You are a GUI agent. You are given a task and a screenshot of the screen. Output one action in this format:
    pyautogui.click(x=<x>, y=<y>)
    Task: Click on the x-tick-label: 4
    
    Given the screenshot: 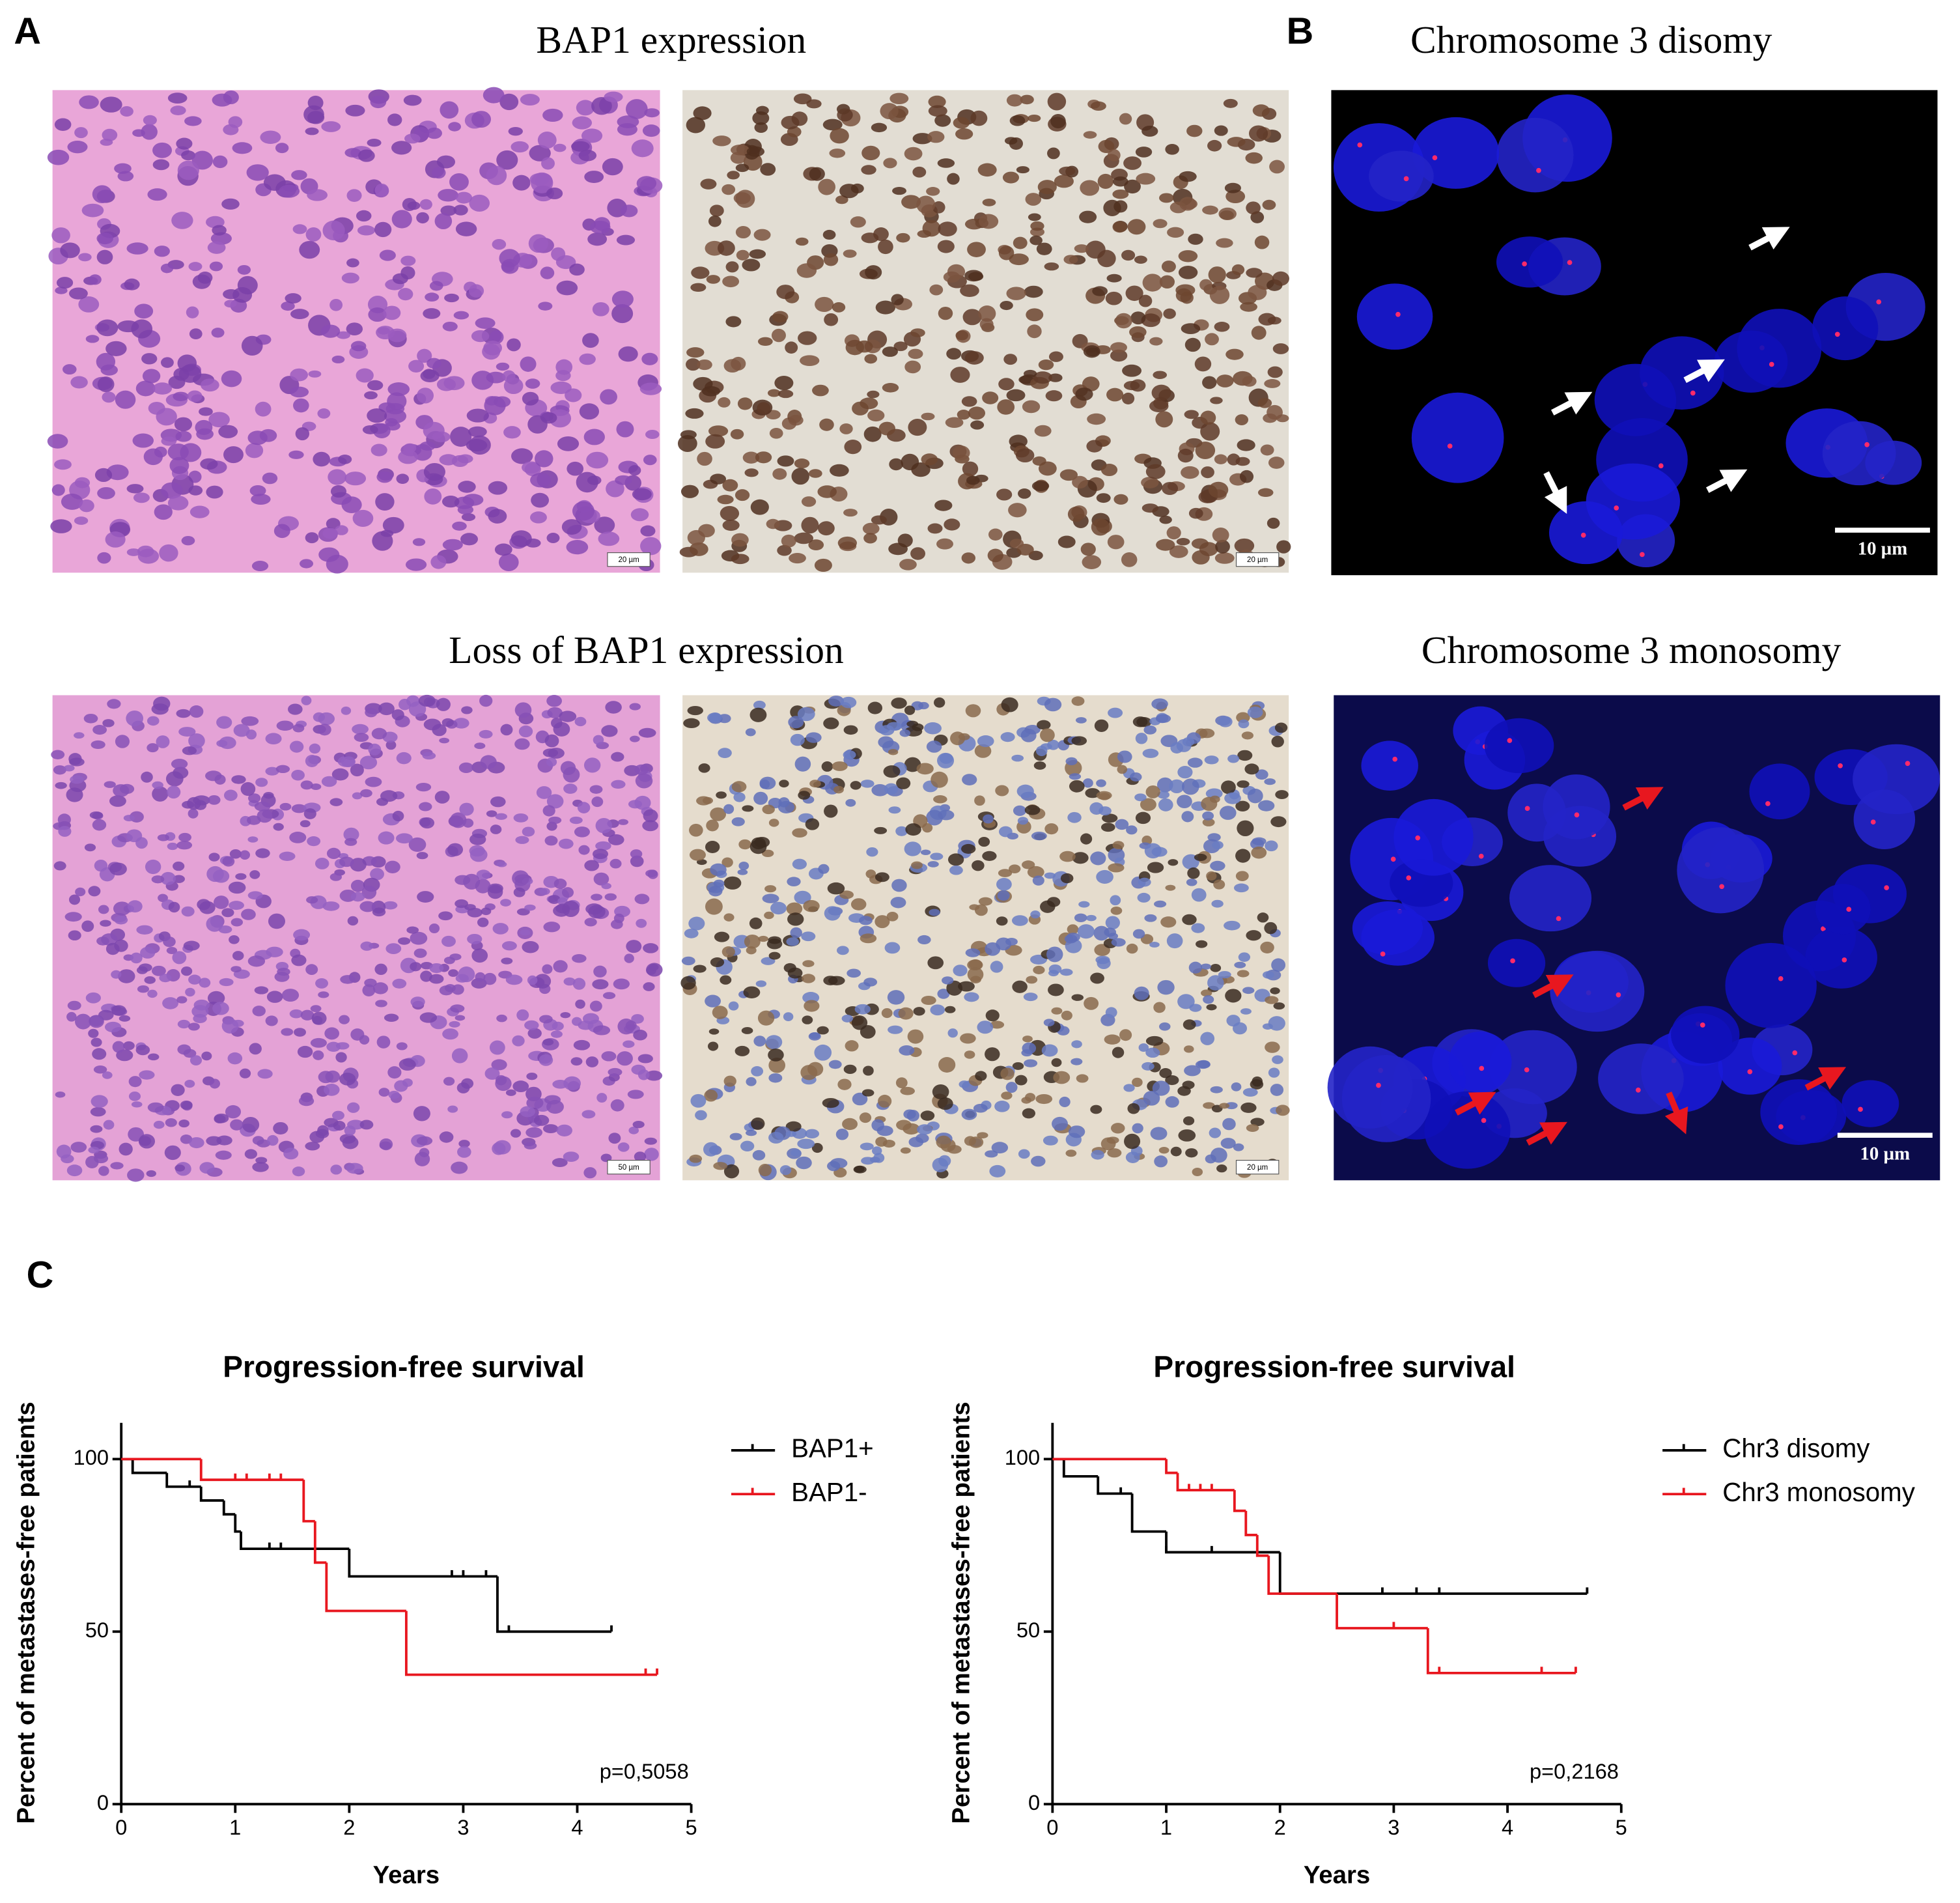 What is the action you would take?
    pyautogui.click(x=577, y=1827)
    